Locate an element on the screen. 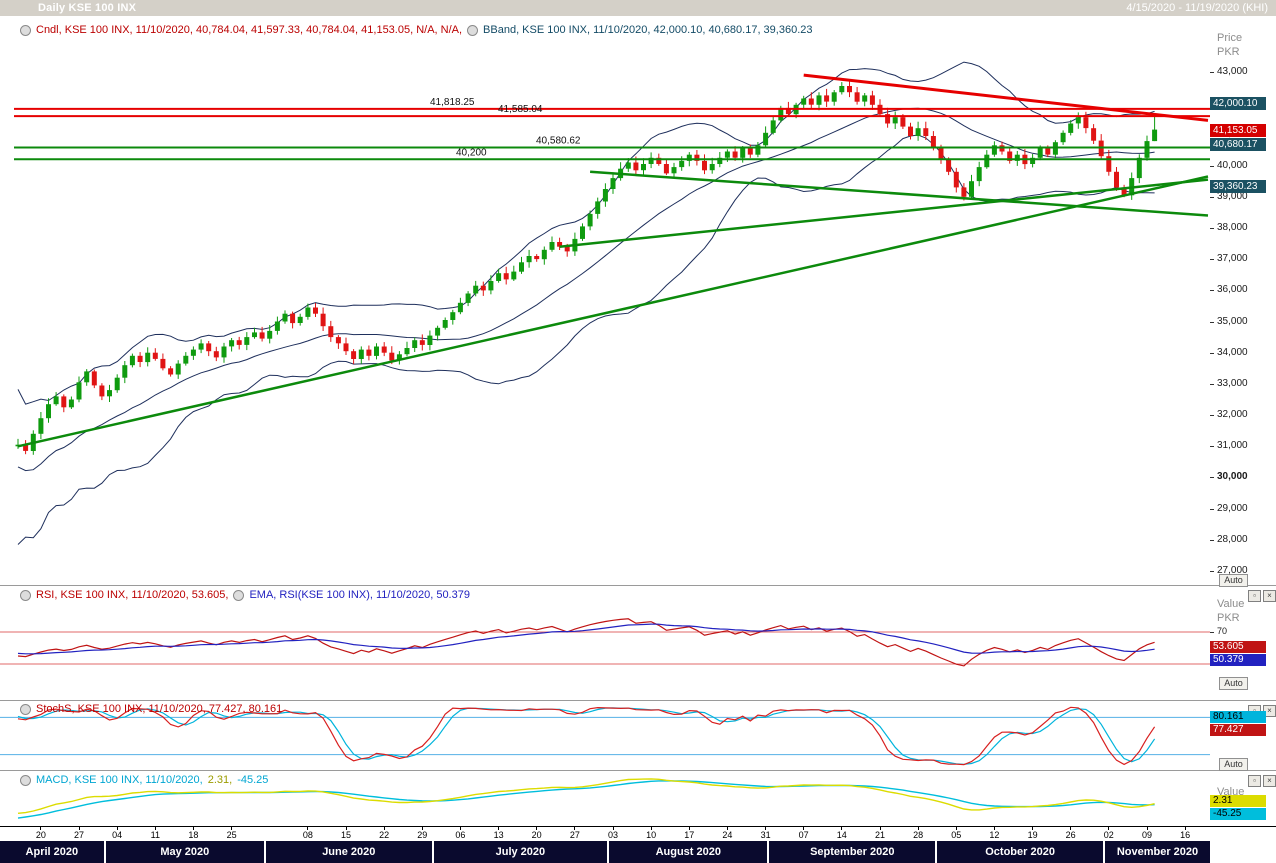 Image resolution: width=1276 pixels, height=863 pixels. month-segment: September 2020 is located at coordinates (852, 852).